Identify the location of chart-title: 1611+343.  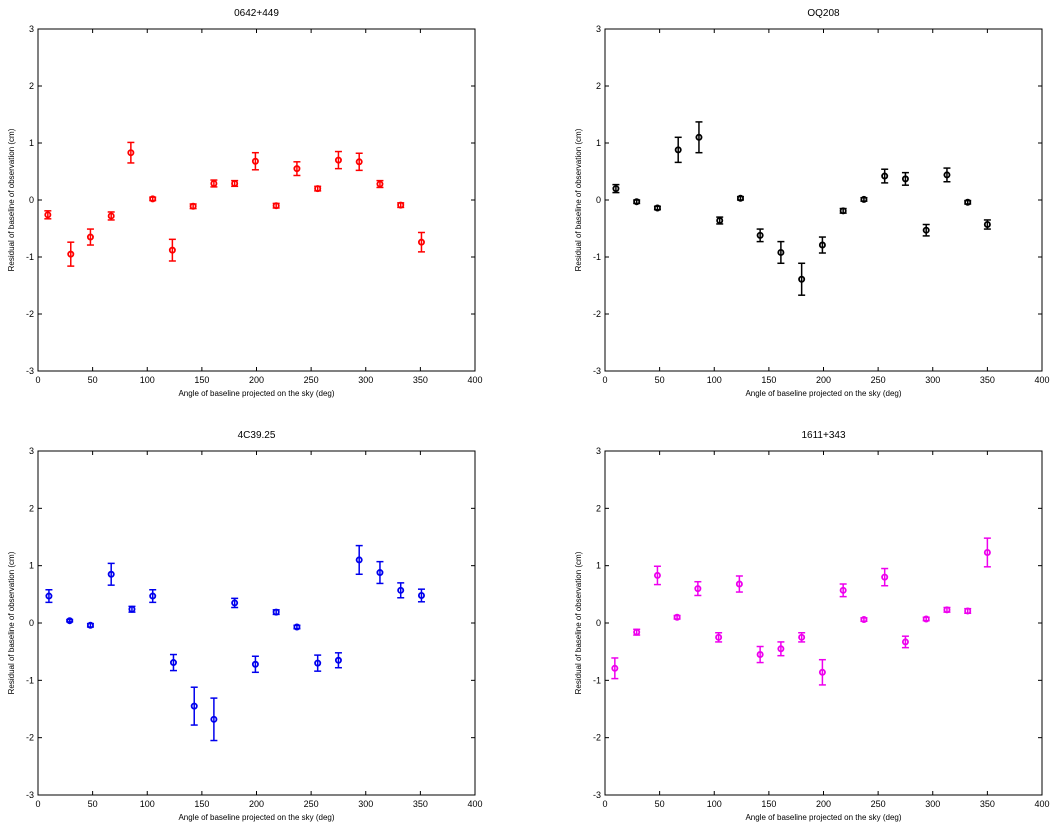
(823, 435).